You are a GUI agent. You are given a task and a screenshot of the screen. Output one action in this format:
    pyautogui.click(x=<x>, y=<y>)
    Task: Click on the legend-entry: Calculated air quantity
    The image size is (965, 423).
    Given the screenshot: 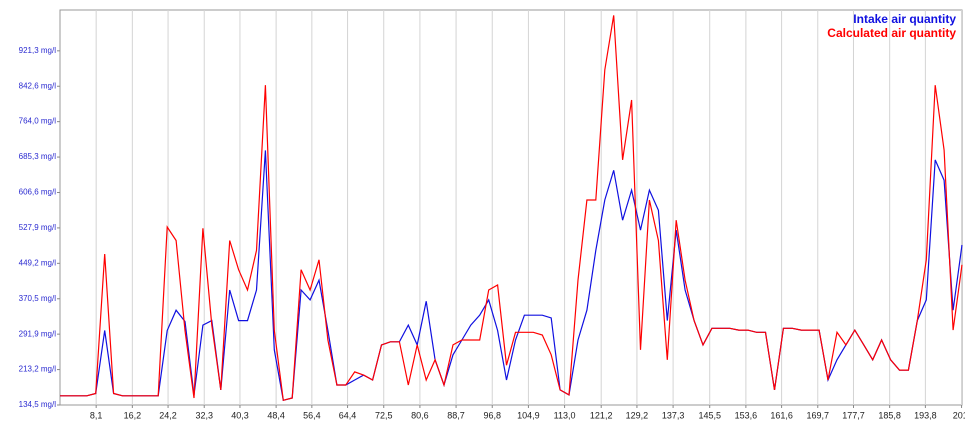 What is the action you would take?
    pyautogui.click(x=891, y=33)
    